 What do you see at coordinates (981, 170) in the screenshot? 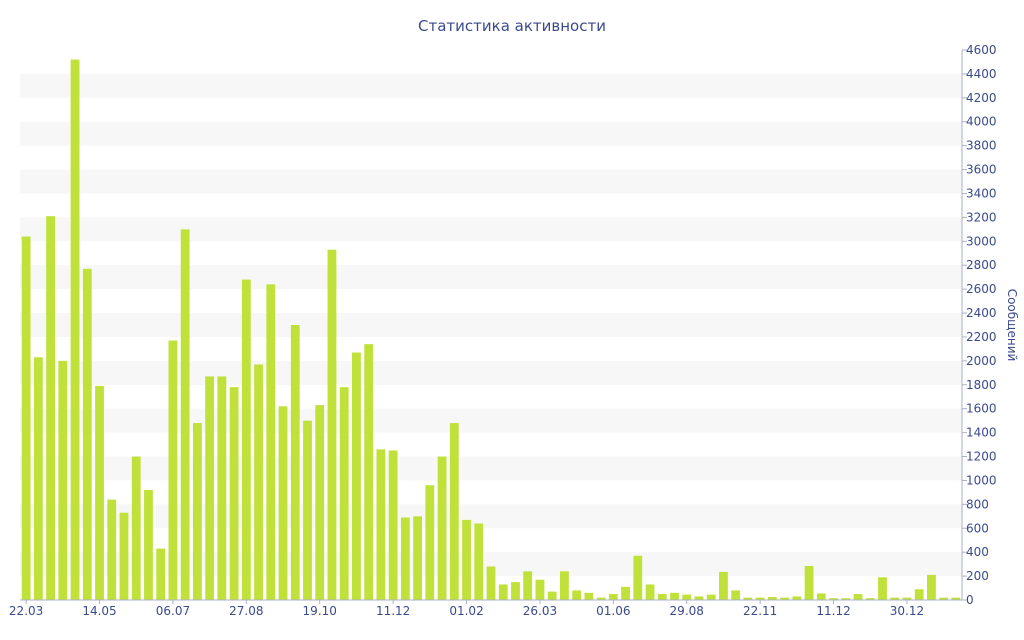
I see `y-tick-label: 3600` at bounding box center [981, 170].